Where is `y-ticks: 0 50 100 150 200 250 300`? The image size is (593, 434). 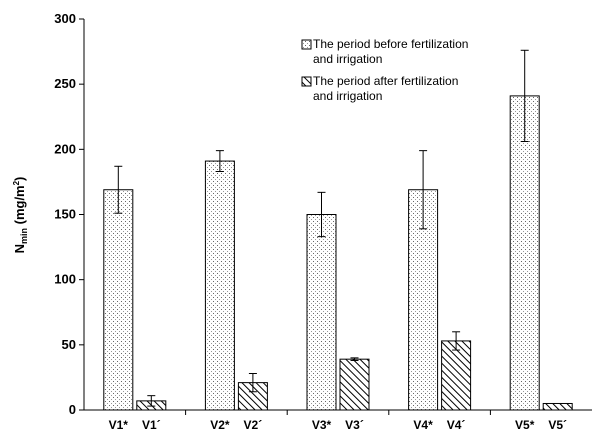 y-ticks: 0 50 100 150 200 250 300 is located at coordinates (69, 214).